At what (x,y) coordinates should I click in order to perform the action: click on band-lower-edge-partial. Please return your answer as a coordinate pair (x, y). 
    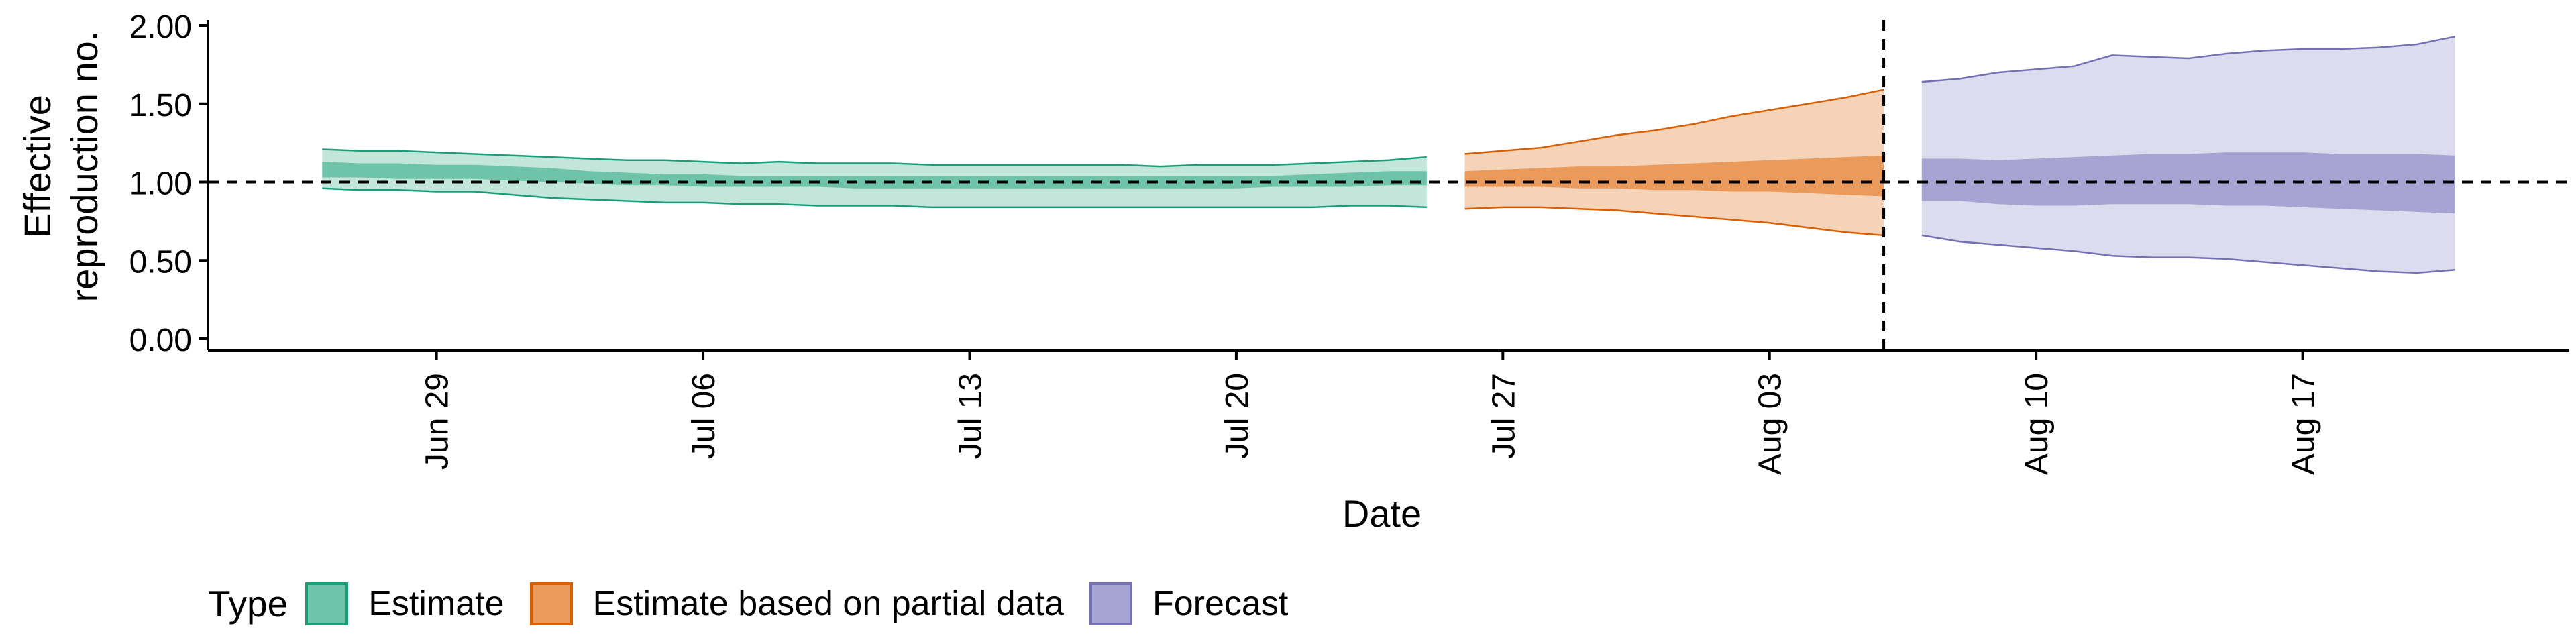
    Looking at the image, I should click on (1674, 221).